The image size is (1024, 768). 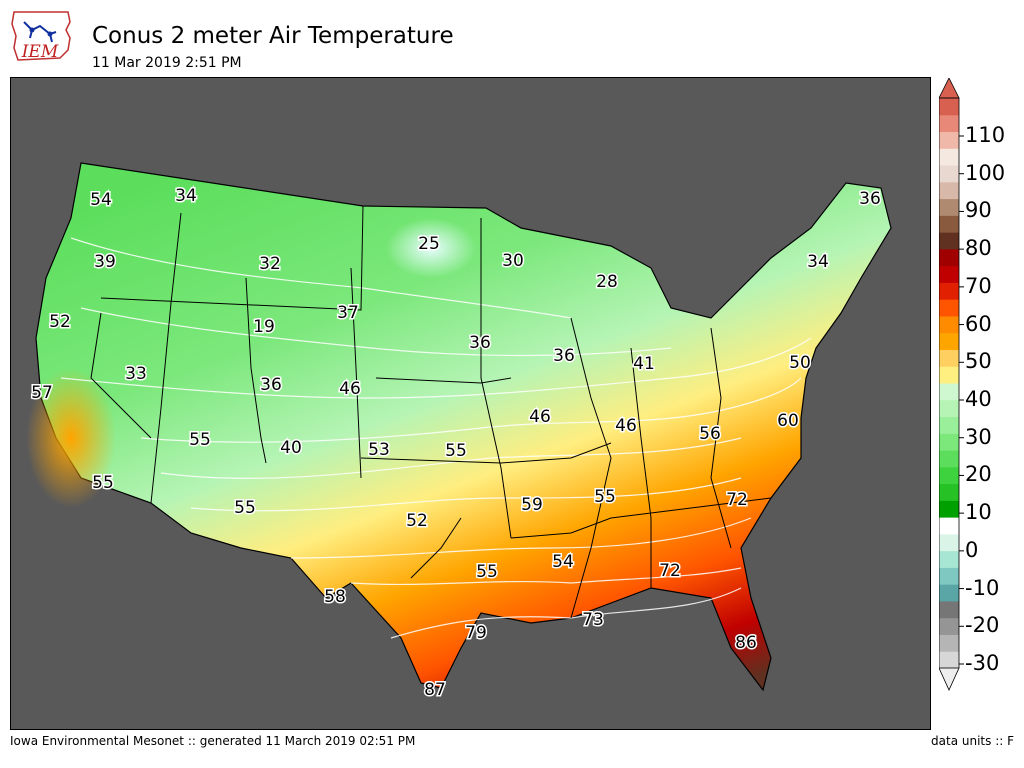 What do you see at coordinates (978, 361) in the screenshot?
I see `colorbar-tick-label: 50` at bounding box center [978, 361].